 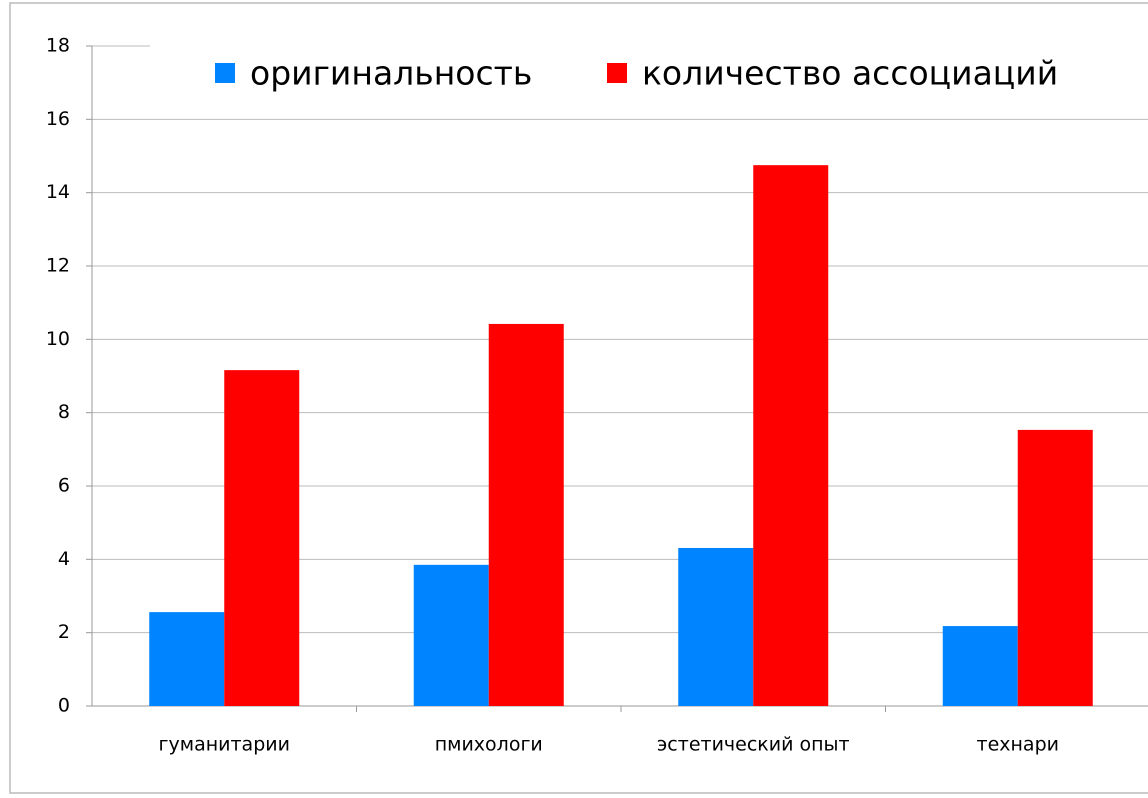 I want to click on x-tick-label: эстетический опыт, so click(x=753, y=745).